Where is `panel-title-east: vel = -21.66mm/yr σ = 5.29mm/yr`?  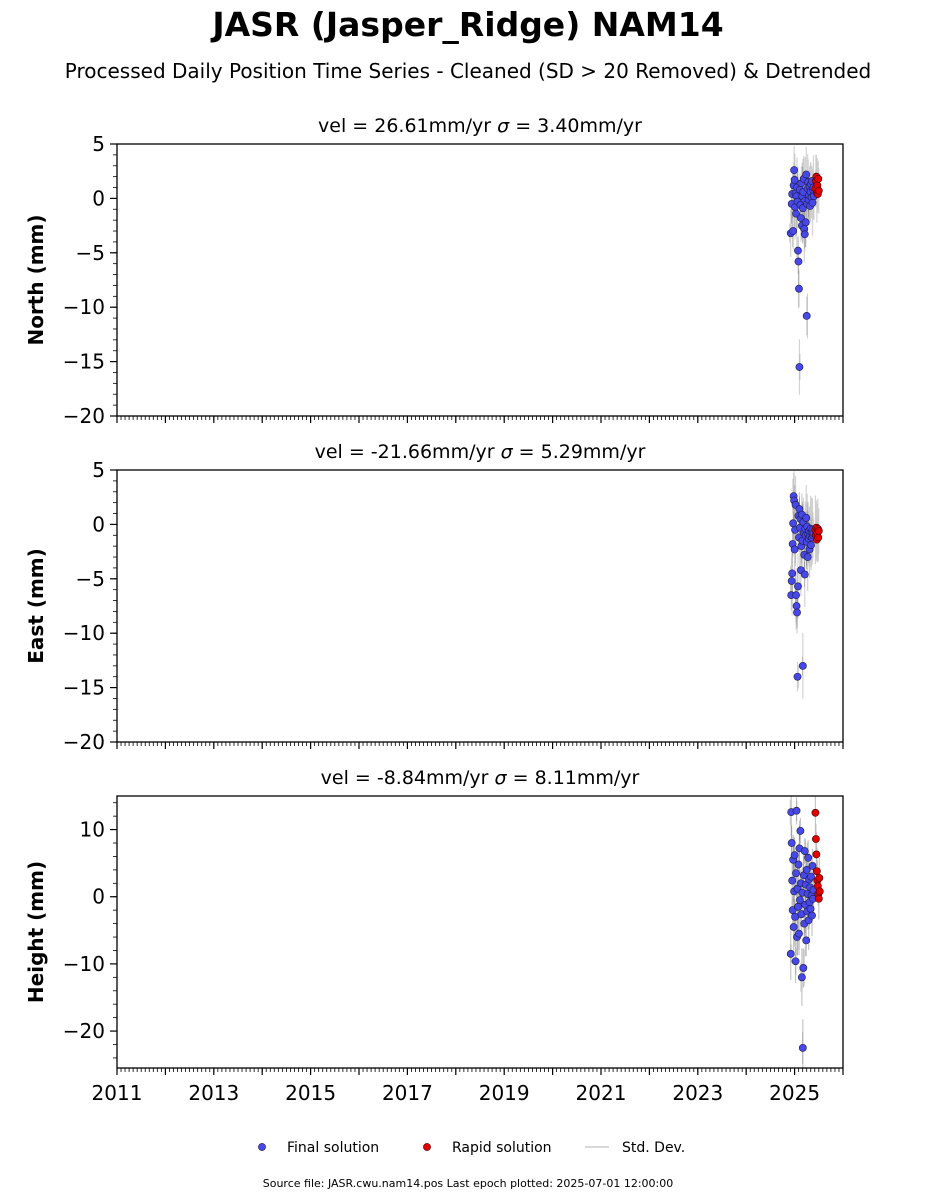 panel-title-east: vel = -21.66mm/yr σ = 5.29mm/yr is located at coordinates (480, 452).